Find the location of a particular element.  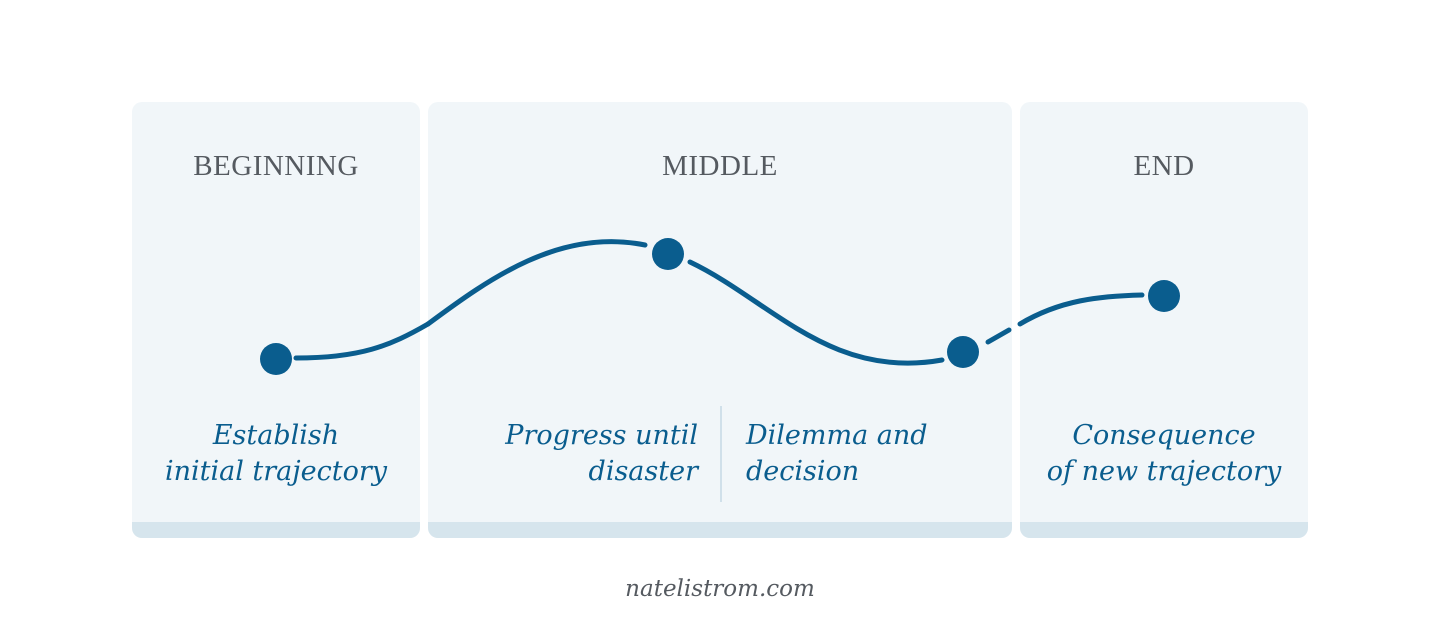

arc-segment-beginning-to-middle is located at coordinates (362, 341).